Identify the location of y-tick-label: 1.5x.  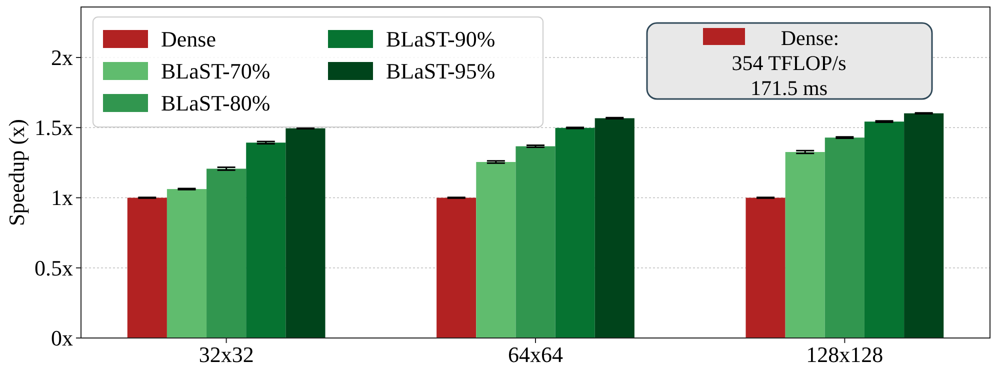
(53, 127).